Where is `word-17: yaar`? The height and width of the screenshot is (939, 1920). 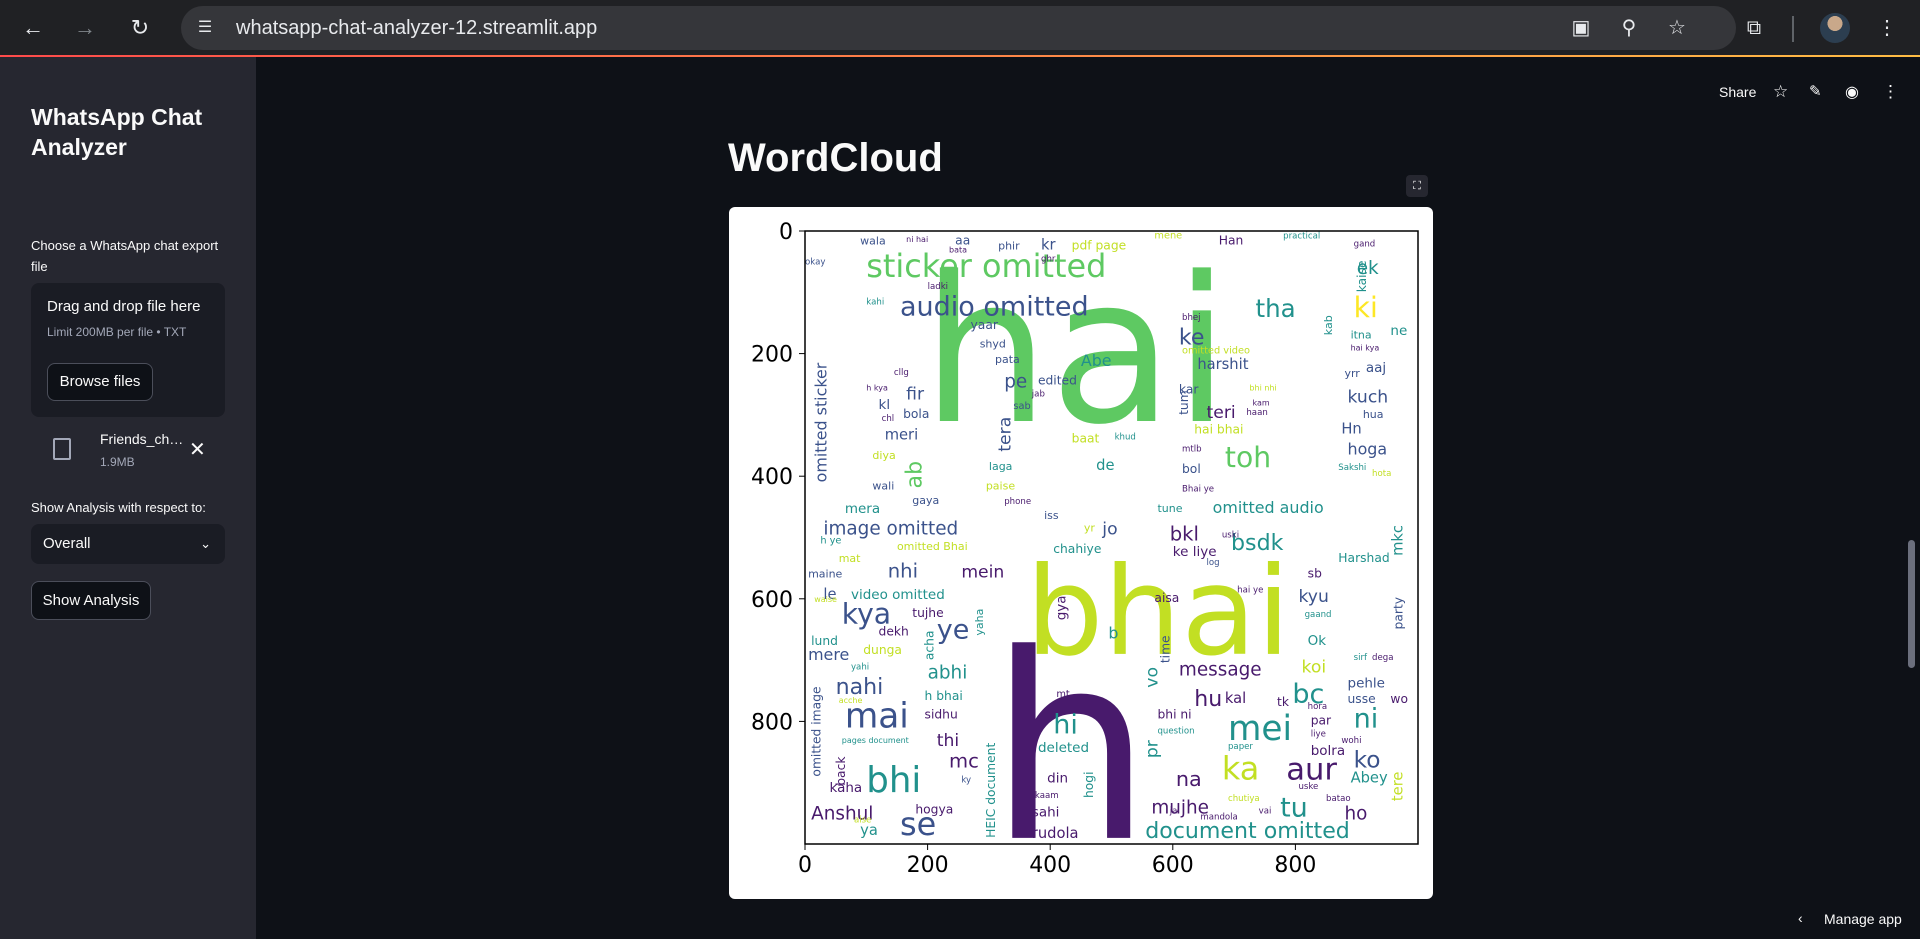
word-17: yaar is located at coordinates (985, 325).